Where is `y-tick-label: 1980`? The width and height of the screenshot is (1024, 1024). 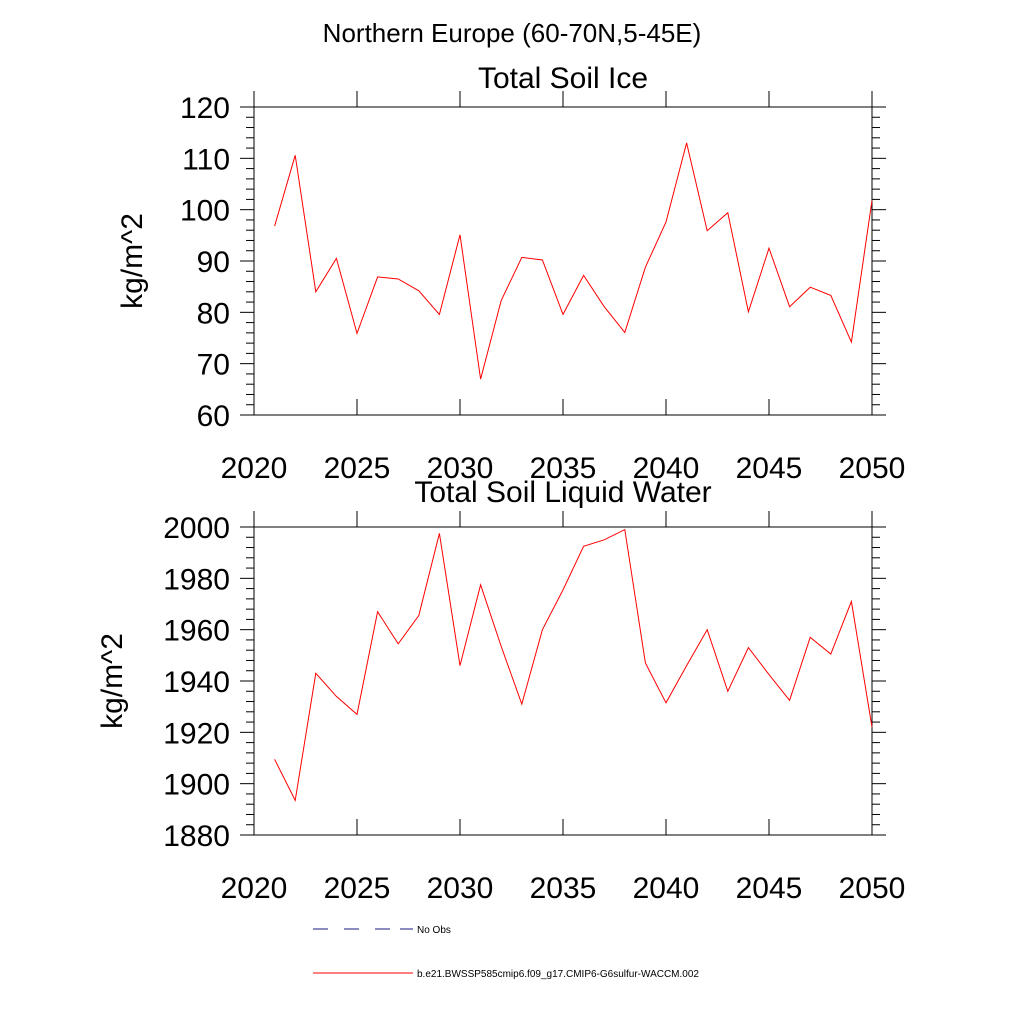
y-tick-label: 1980 is located at coordinates (196, 579).